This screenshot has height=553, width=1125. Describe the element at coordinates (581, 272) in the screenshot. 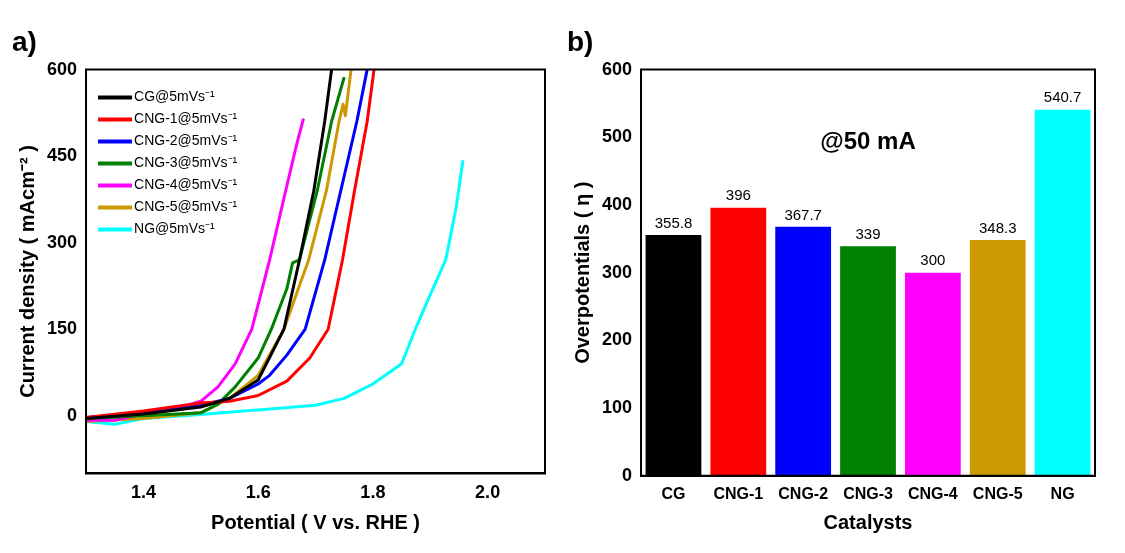

I see `y-axis-title: Overpotentials ( η )` at that location.